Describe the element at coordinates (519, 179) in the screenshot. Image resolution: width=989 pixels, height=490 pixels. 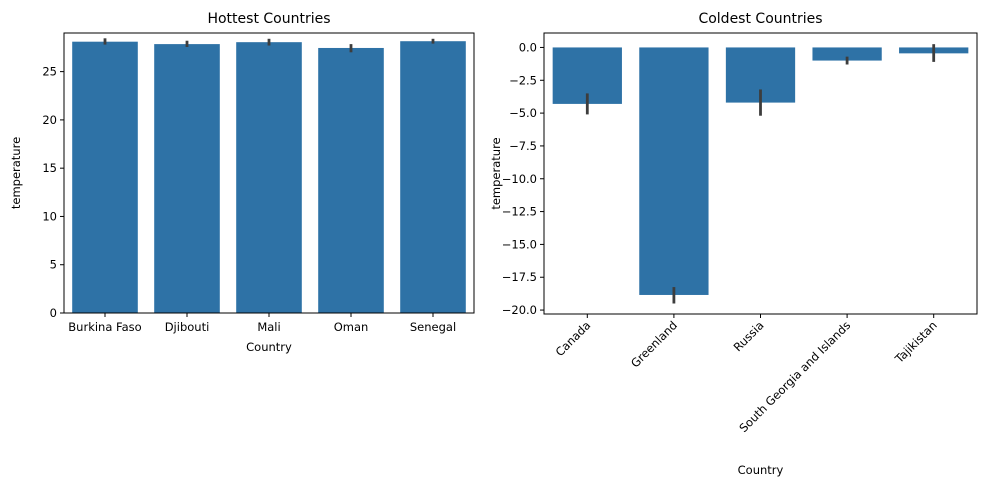
I see `y-tick-label: −10.0` at that location.